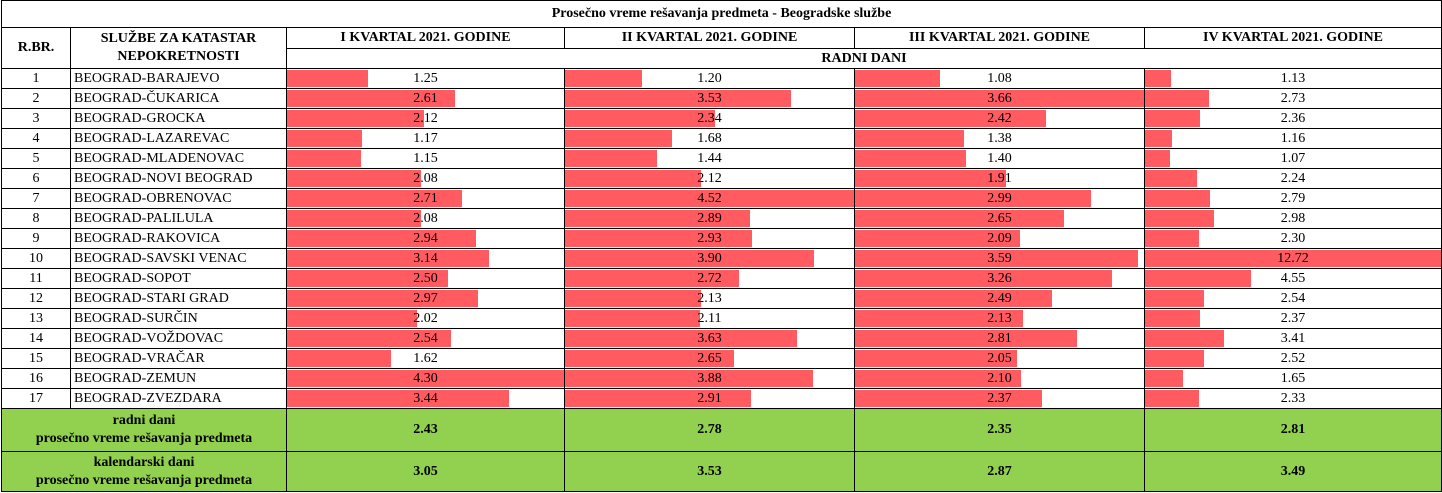  I want to click on quarter-value-cell: 2.02, so click(425, 318).